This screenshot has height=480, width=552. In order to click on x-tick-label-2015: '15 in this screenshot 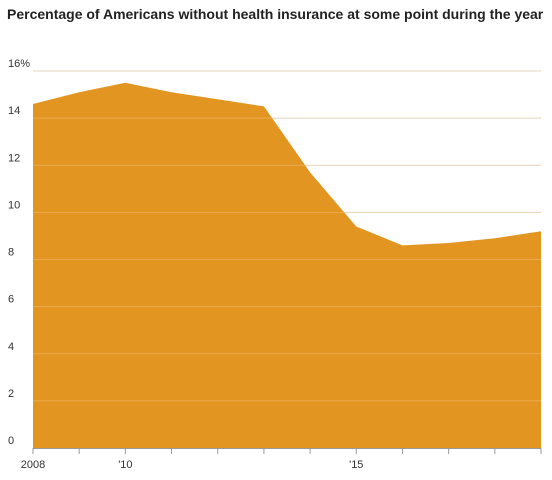, I will do `click(356, 465)`.